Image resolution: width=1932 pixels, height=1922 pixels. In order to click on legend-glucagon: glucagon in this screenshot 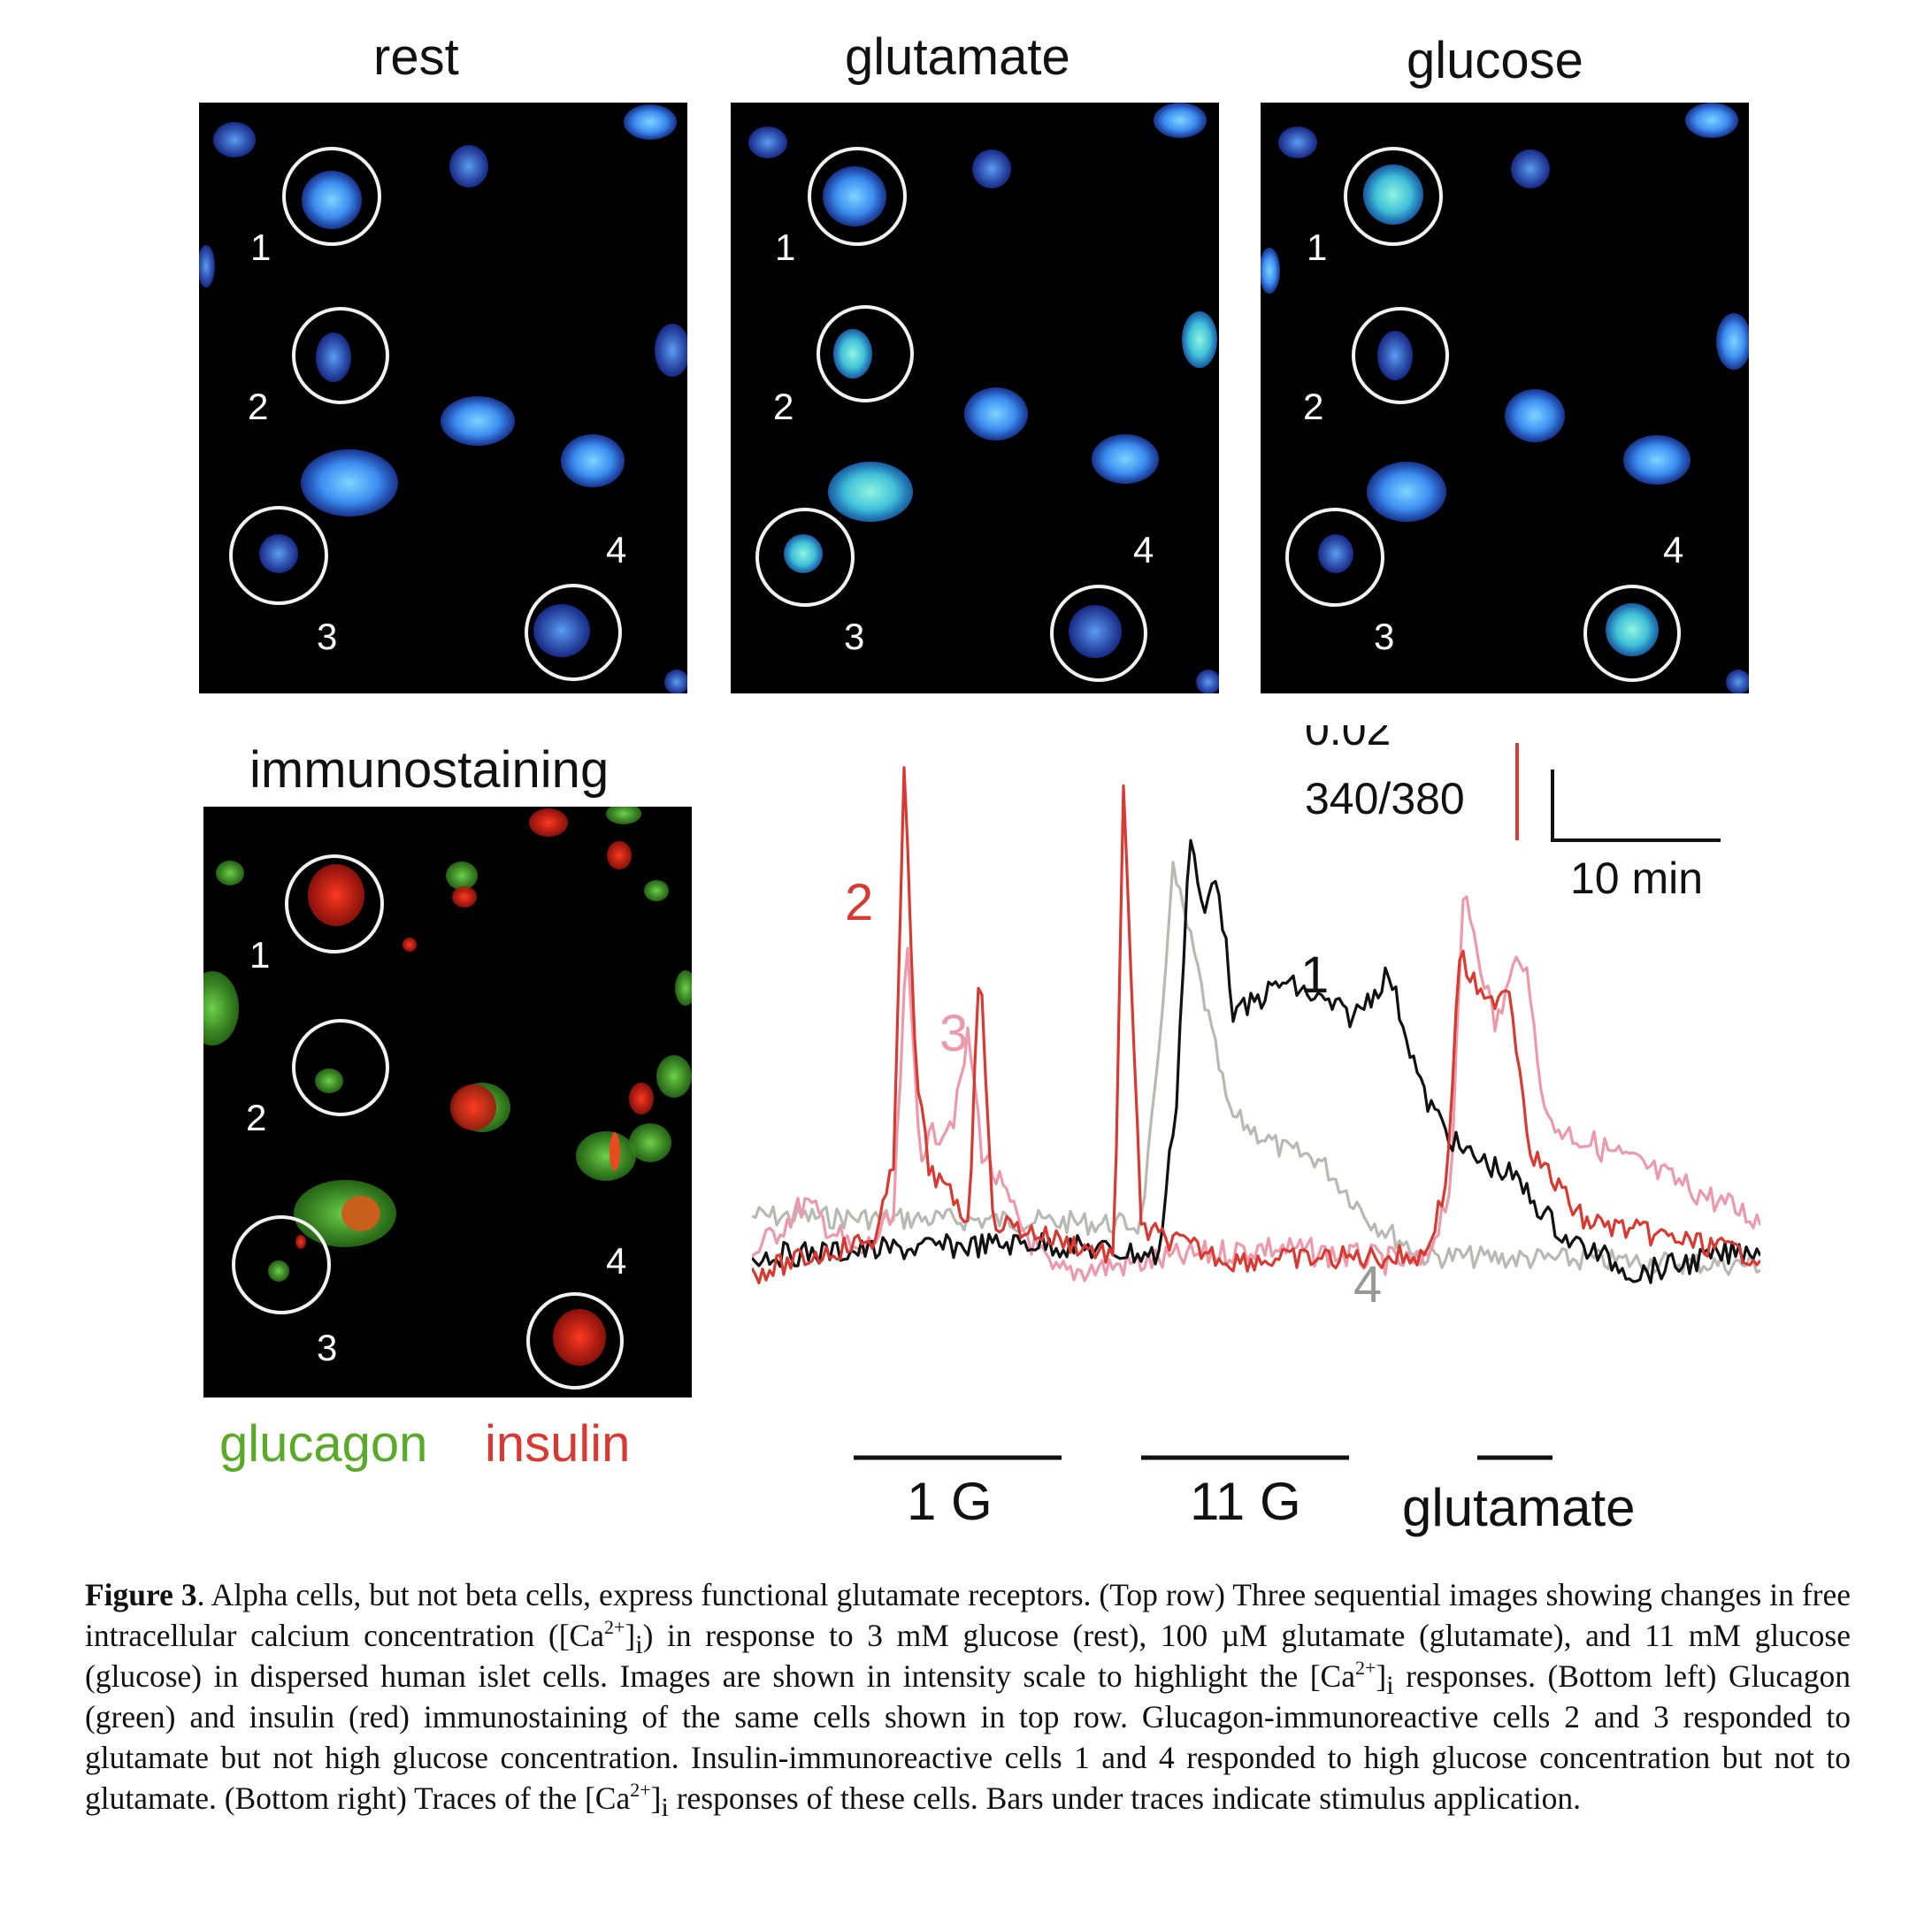, I will do `click(323, 1444)`.